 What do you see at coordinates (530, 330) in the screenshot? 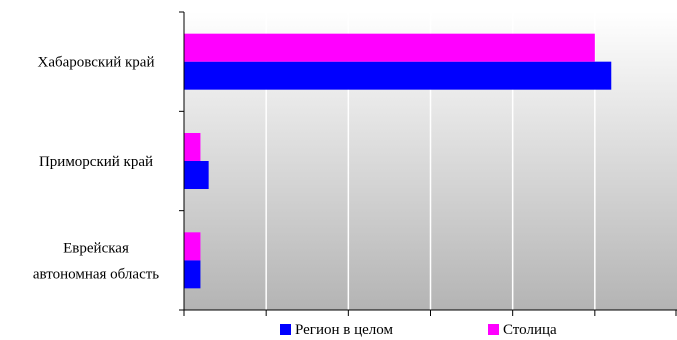
I see `legend-label: Столица` at bounding box center [530, 330].